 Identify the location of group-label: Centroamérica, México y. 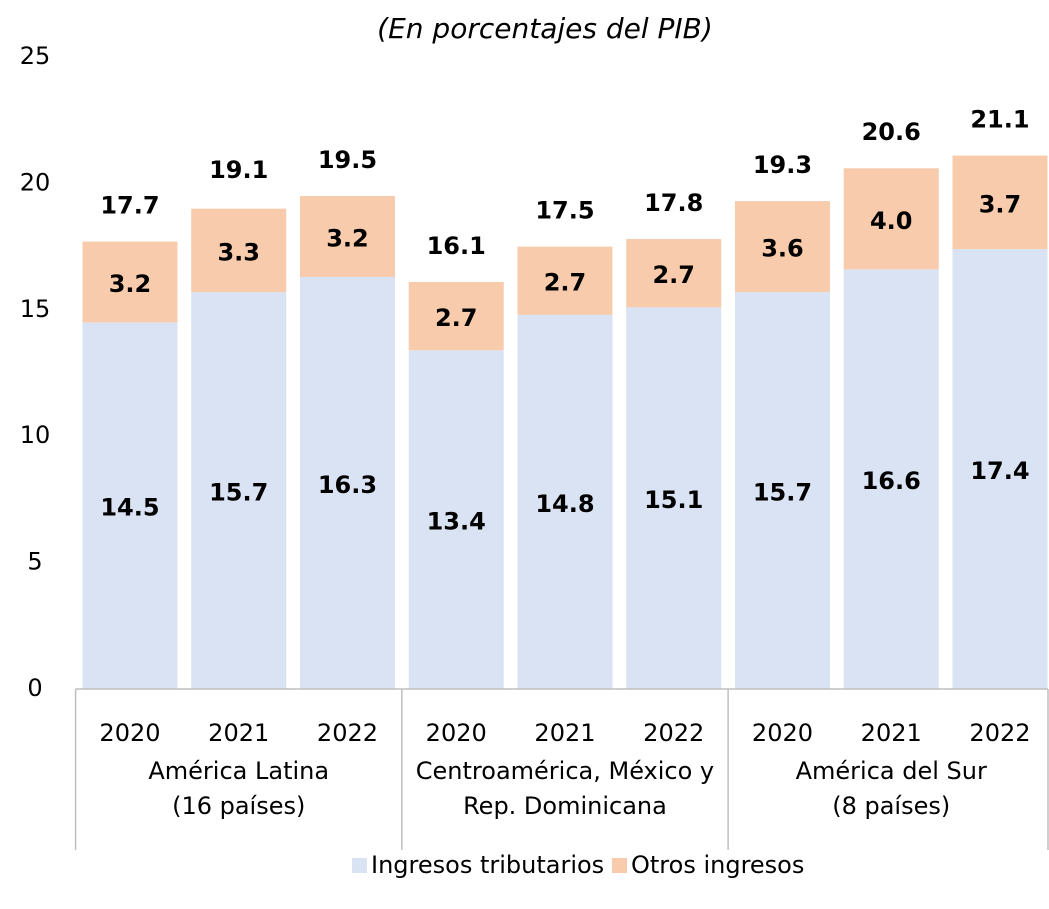
(565, 771).